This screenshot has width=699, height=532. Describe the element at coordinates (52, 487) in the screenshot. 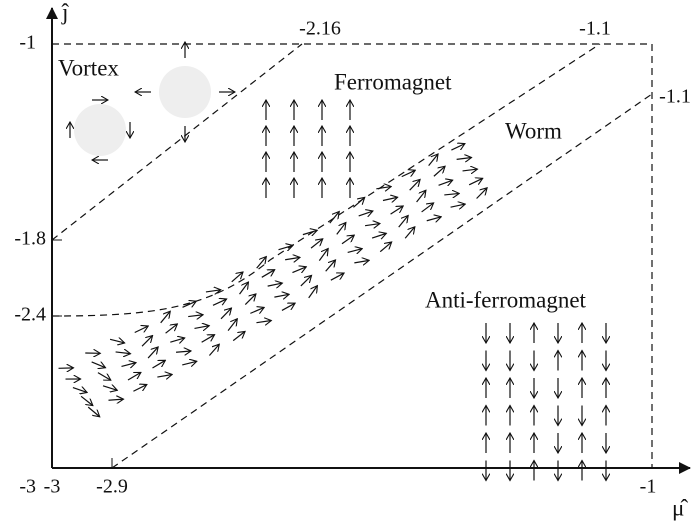

I see `x-tick-label: -3` at that location.